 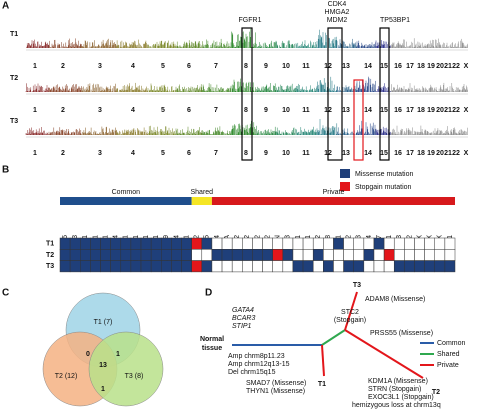 I want to click on chromosome-label: 21, so click(x=448, y=153).